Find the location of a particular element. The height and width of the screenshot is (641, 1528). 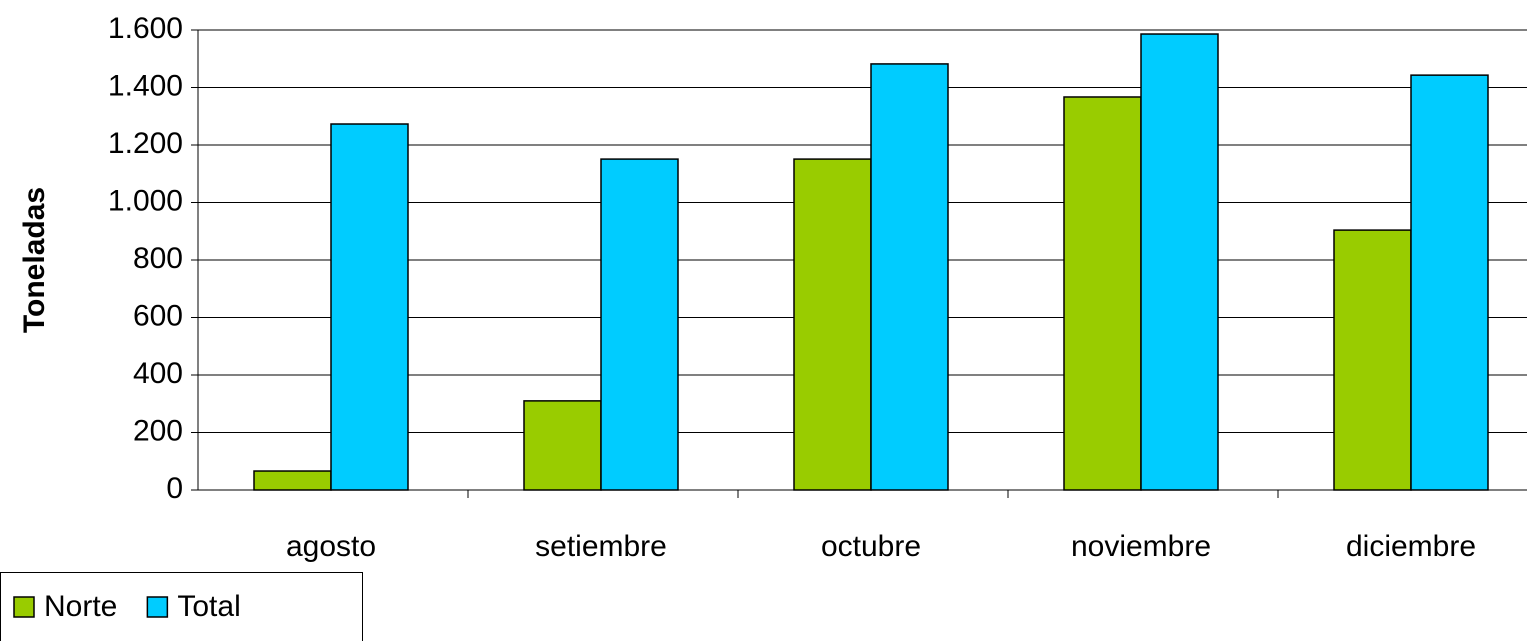

y-tick-label: 600 is located at coordinates (158, 315).